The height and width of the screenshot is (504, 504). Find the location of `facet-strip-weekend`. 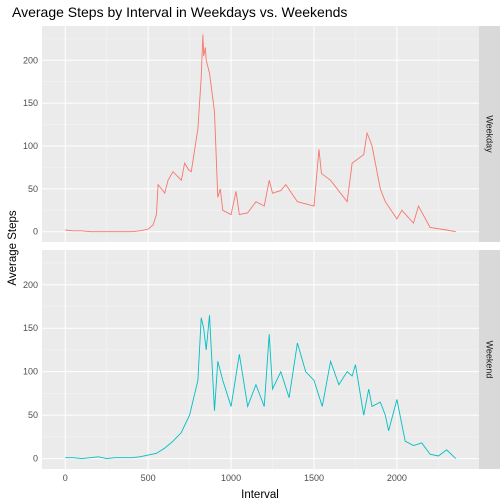

facet-strip-weekend is located at coordinates (489, 359).